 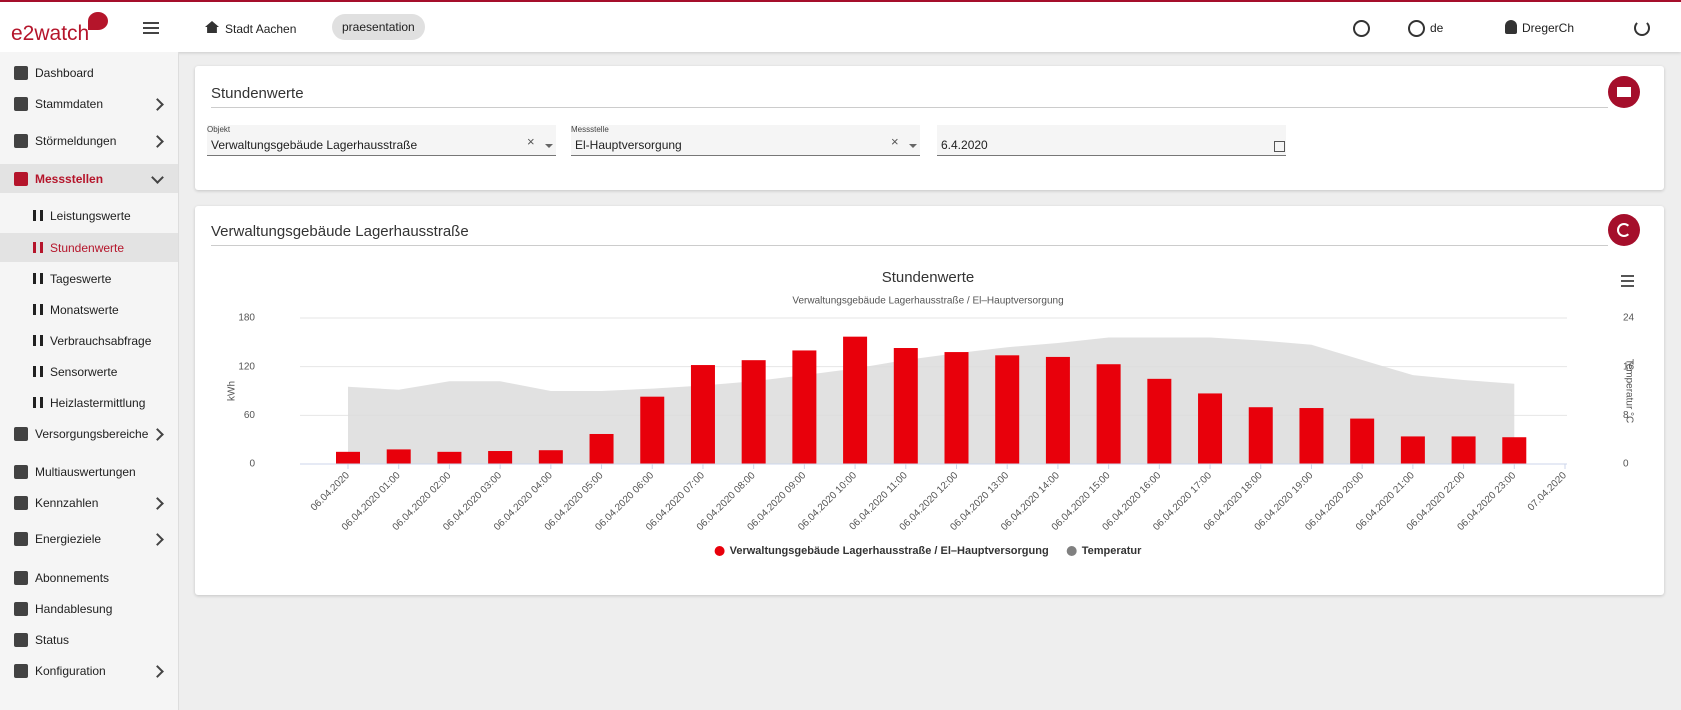 What do you see at coordinates (69, 104) in the screenshot?
I see `nav-item: Stammdaten` at bounding box center [69, 104].